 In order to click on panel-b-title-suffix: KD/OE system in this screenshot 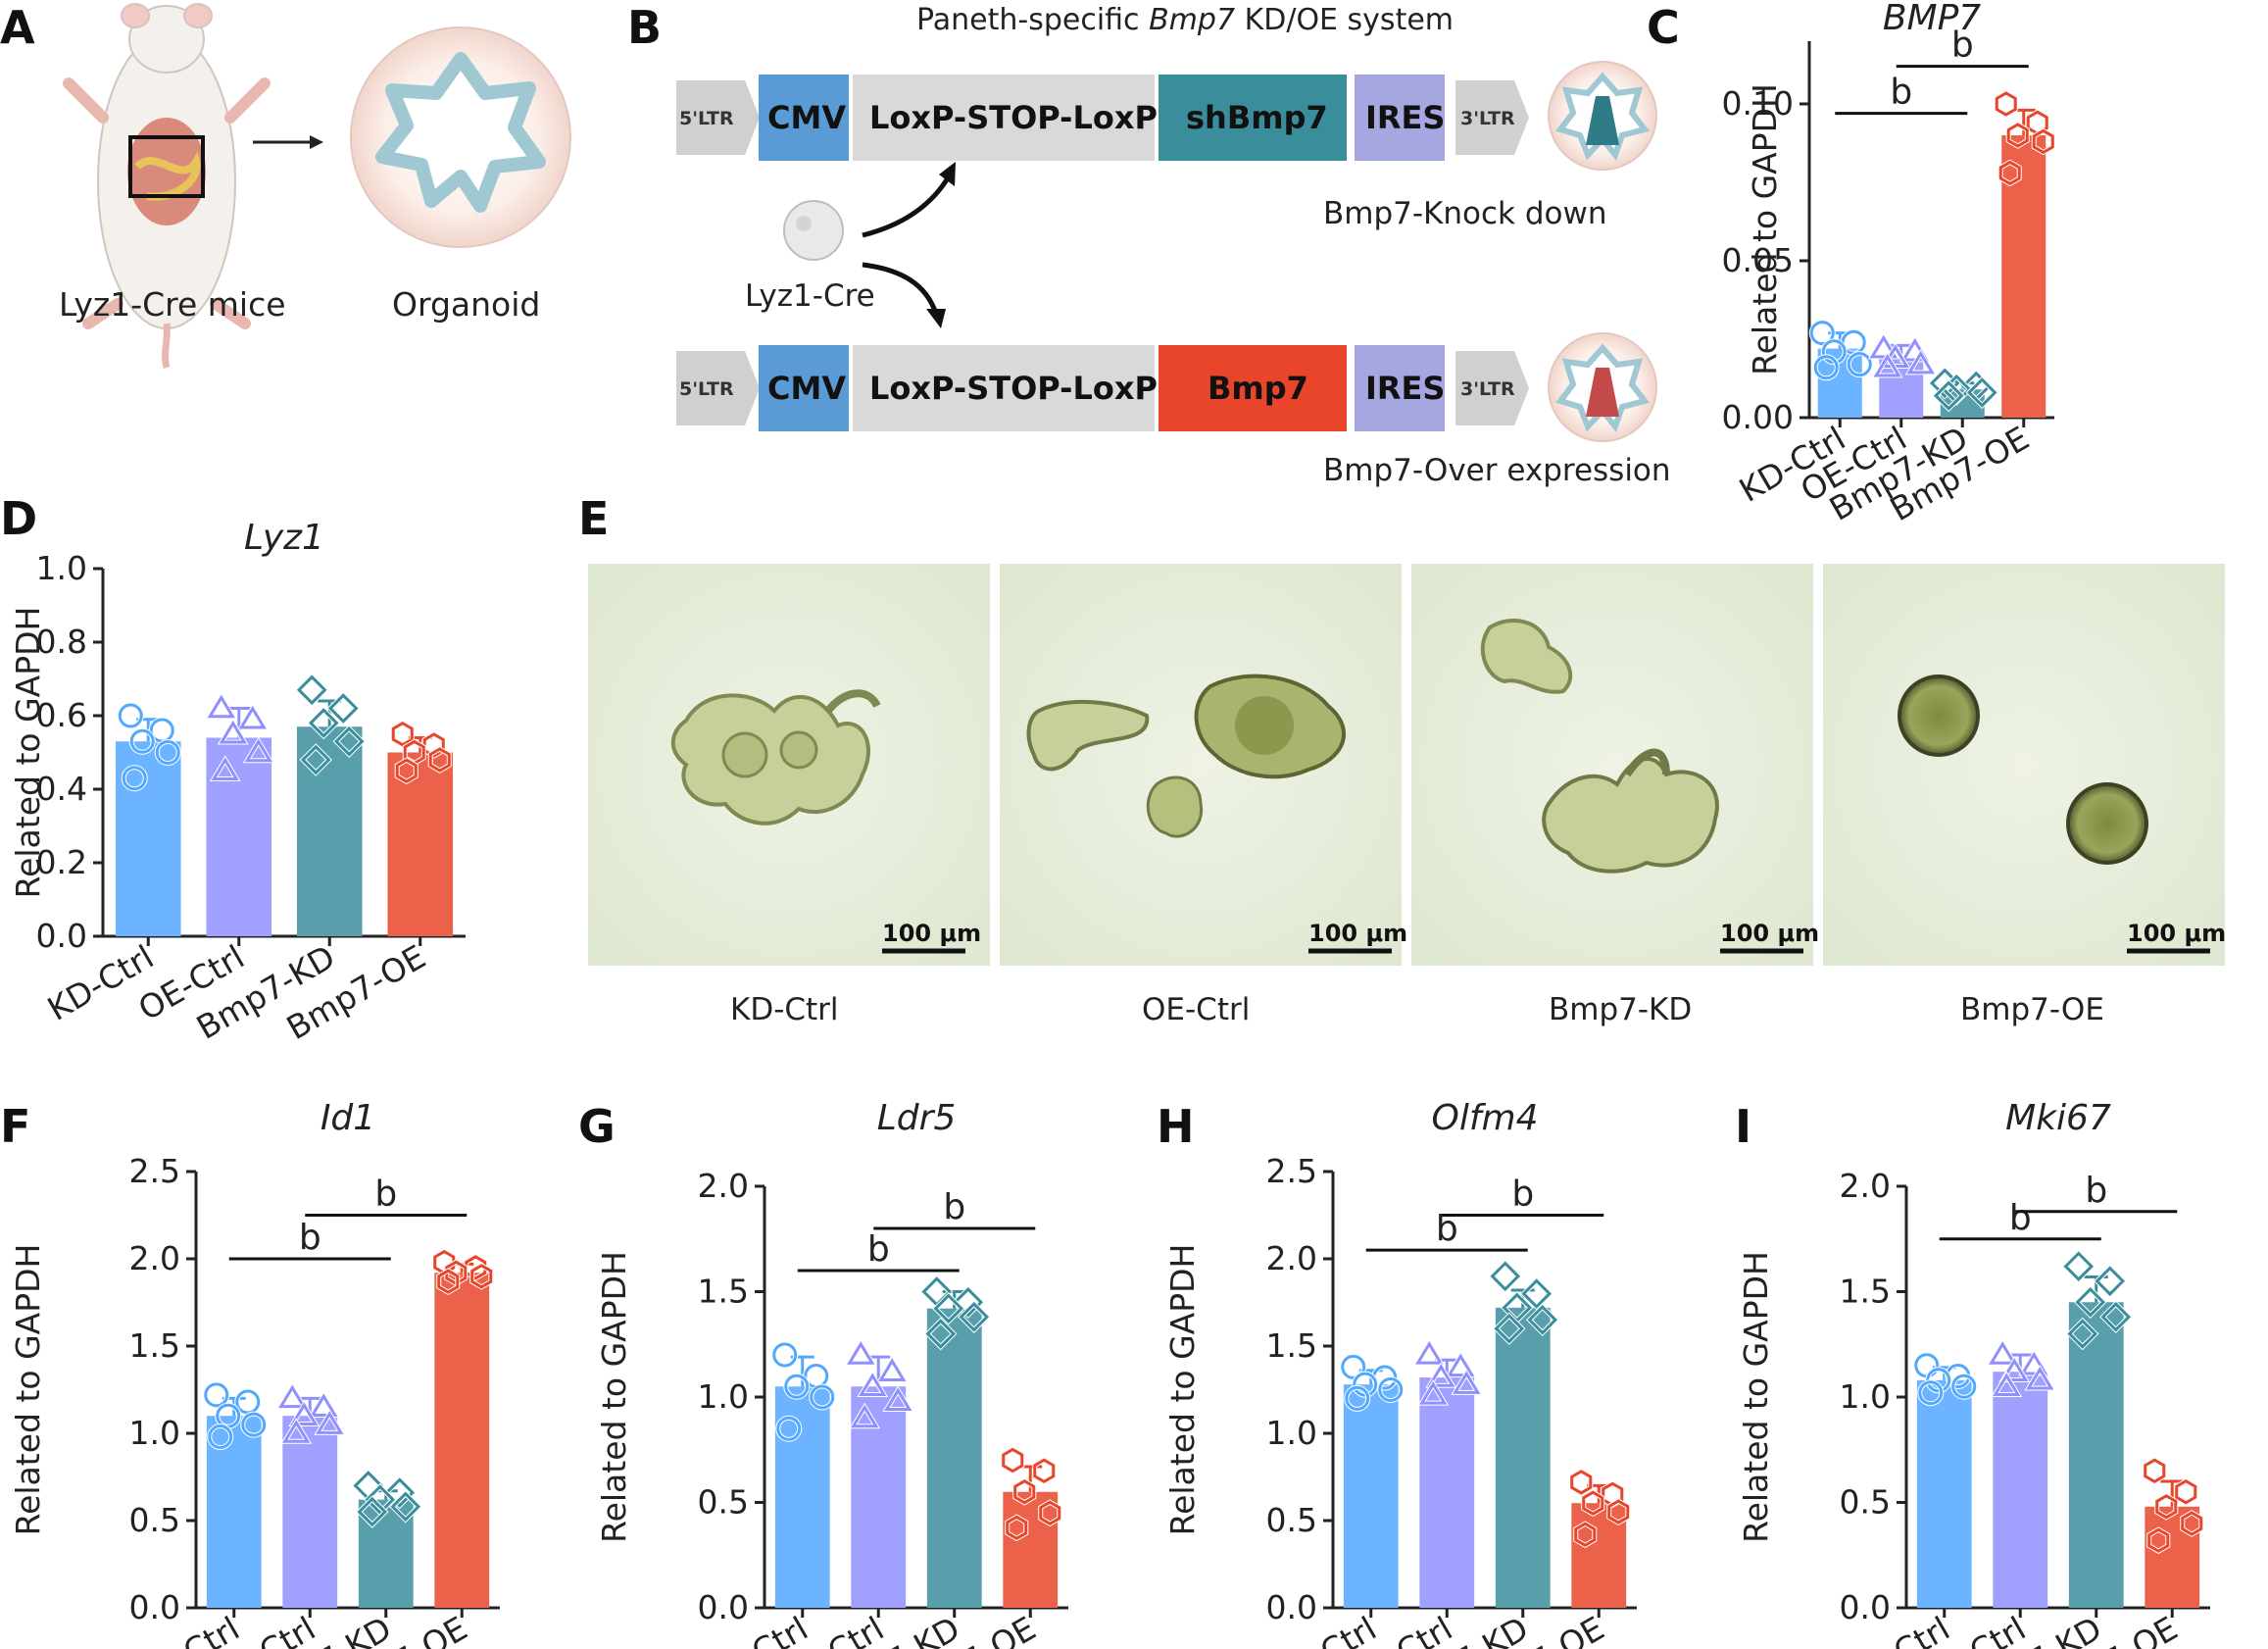, I will do `click(1344, 20)`.